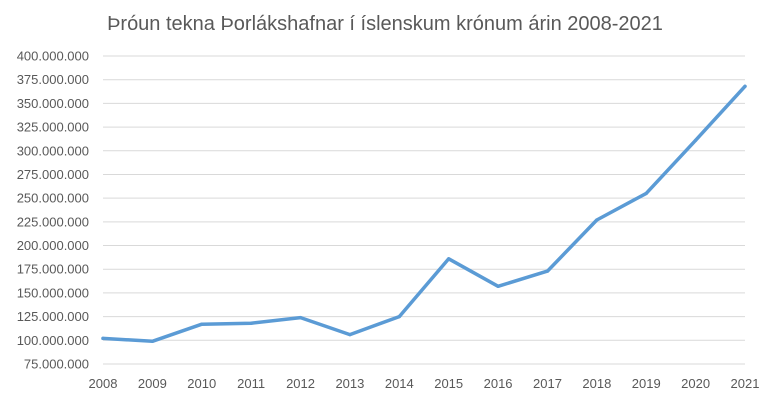 This screenshot has height=406, width=771. I want to click on data-point-2016, so click(498, 286).